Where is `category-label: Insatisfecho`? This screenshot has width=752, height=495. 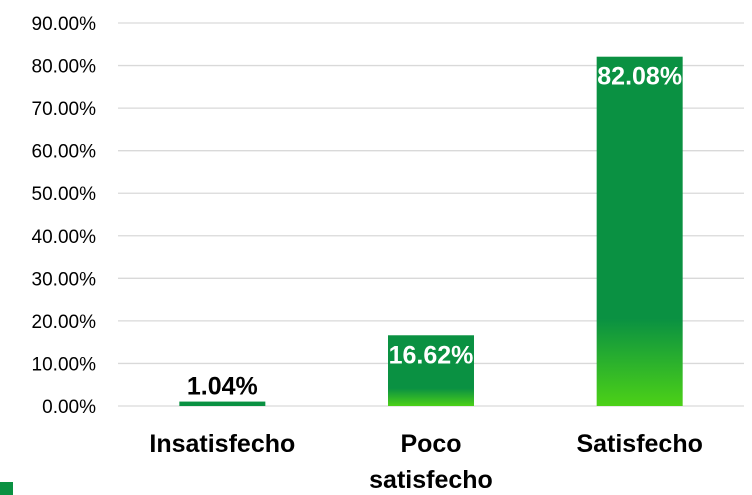
category-label: Insatisfecho is located at coordinates (222, 444).